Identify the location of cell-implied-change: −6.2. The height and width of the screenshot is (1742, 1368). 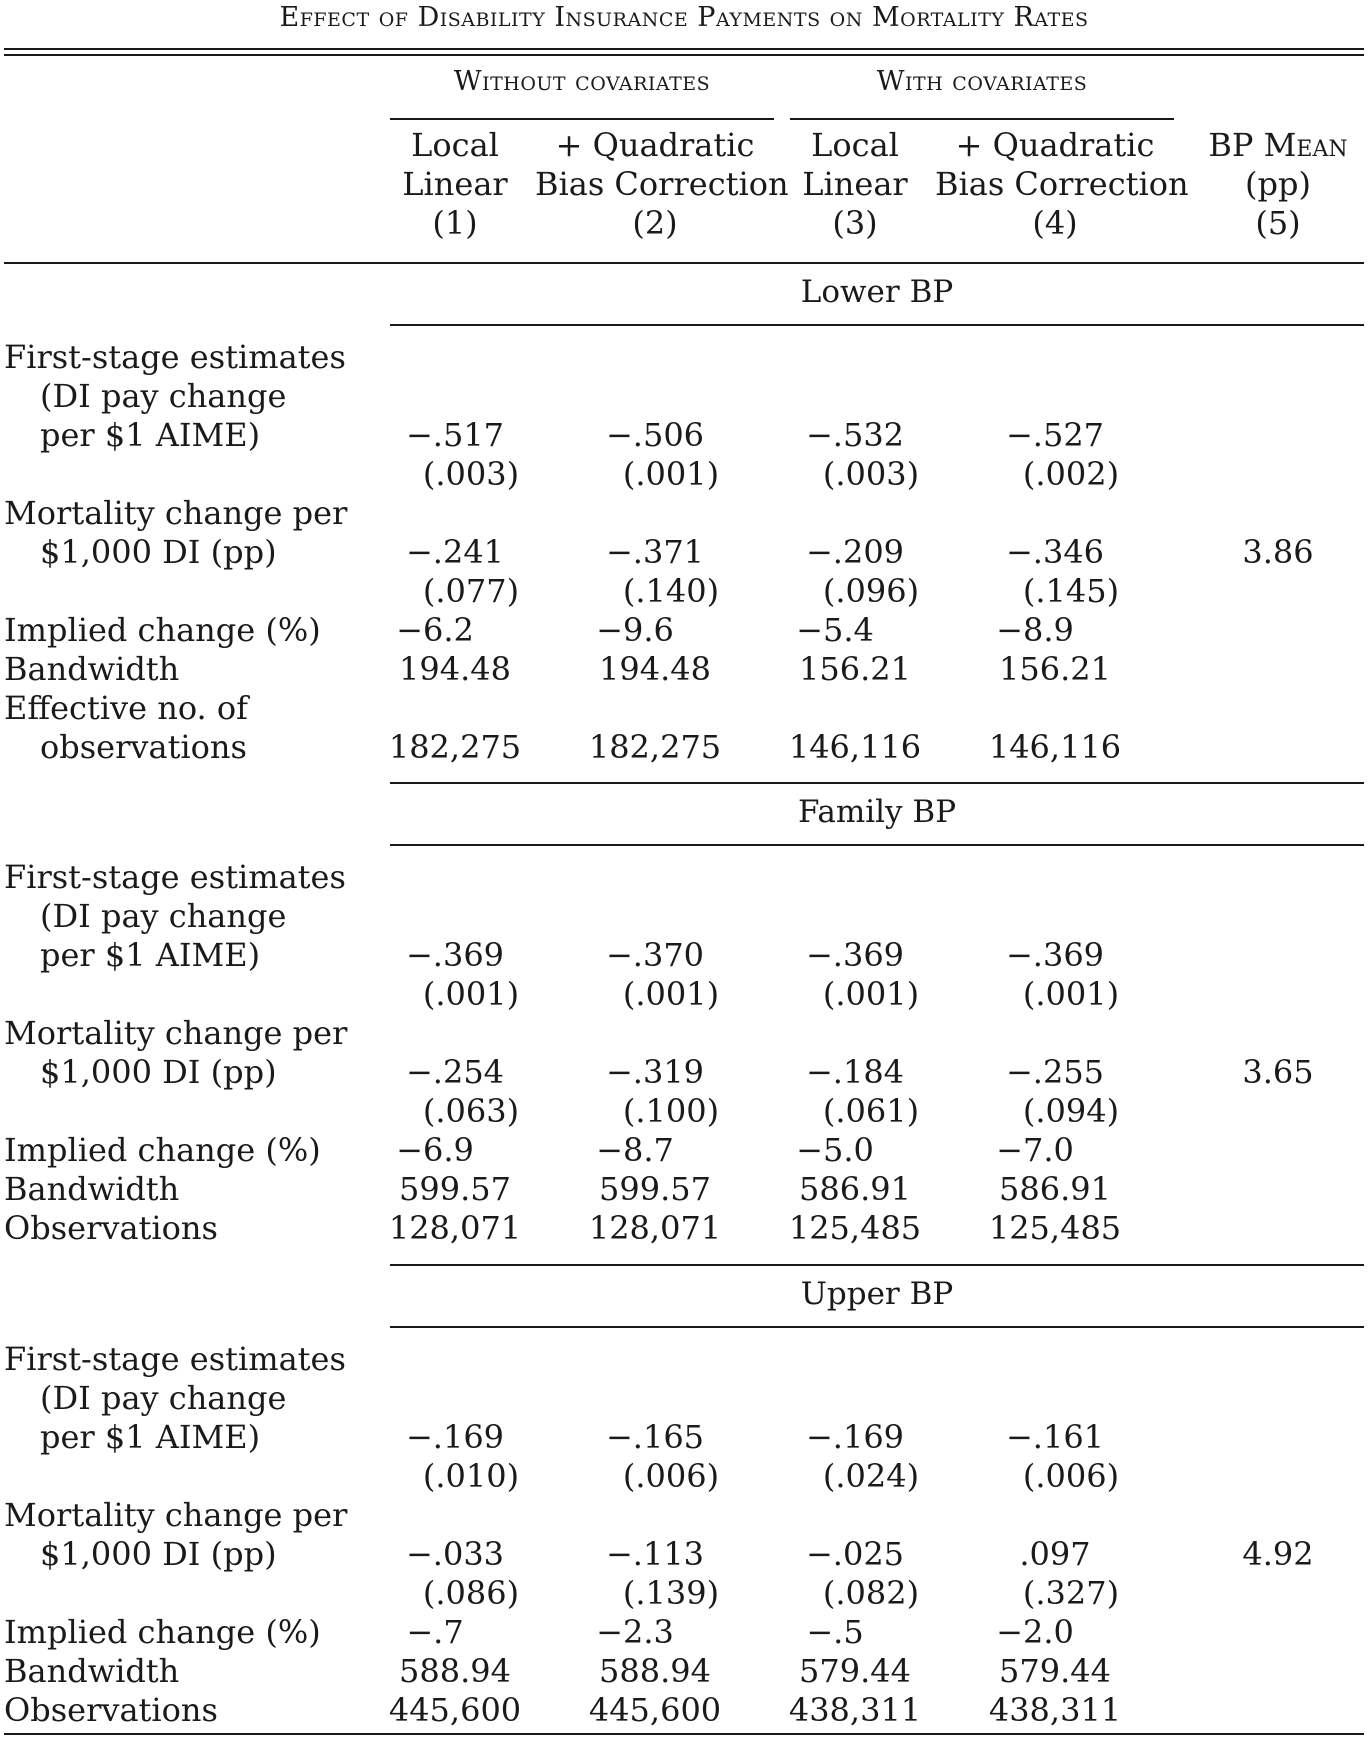
(435, 630).